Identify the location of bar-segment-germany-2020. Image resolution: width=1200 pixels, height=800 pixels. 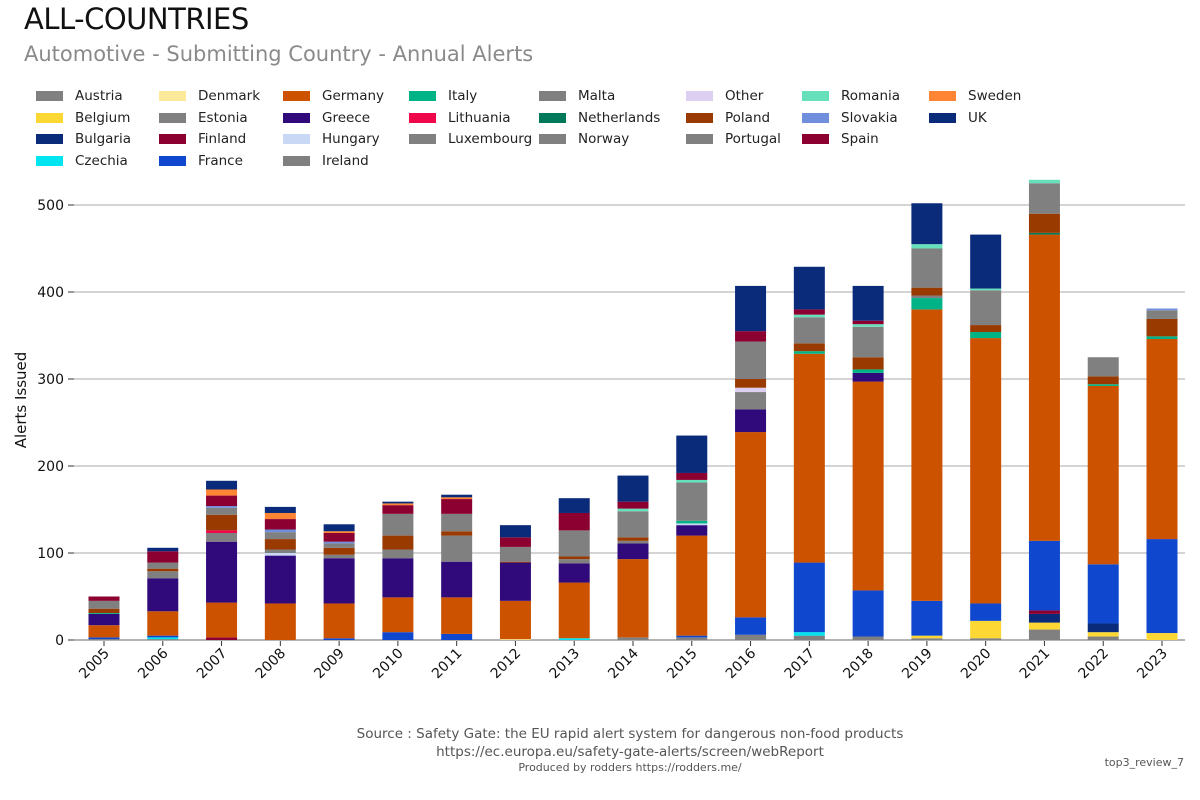
(986, 471).